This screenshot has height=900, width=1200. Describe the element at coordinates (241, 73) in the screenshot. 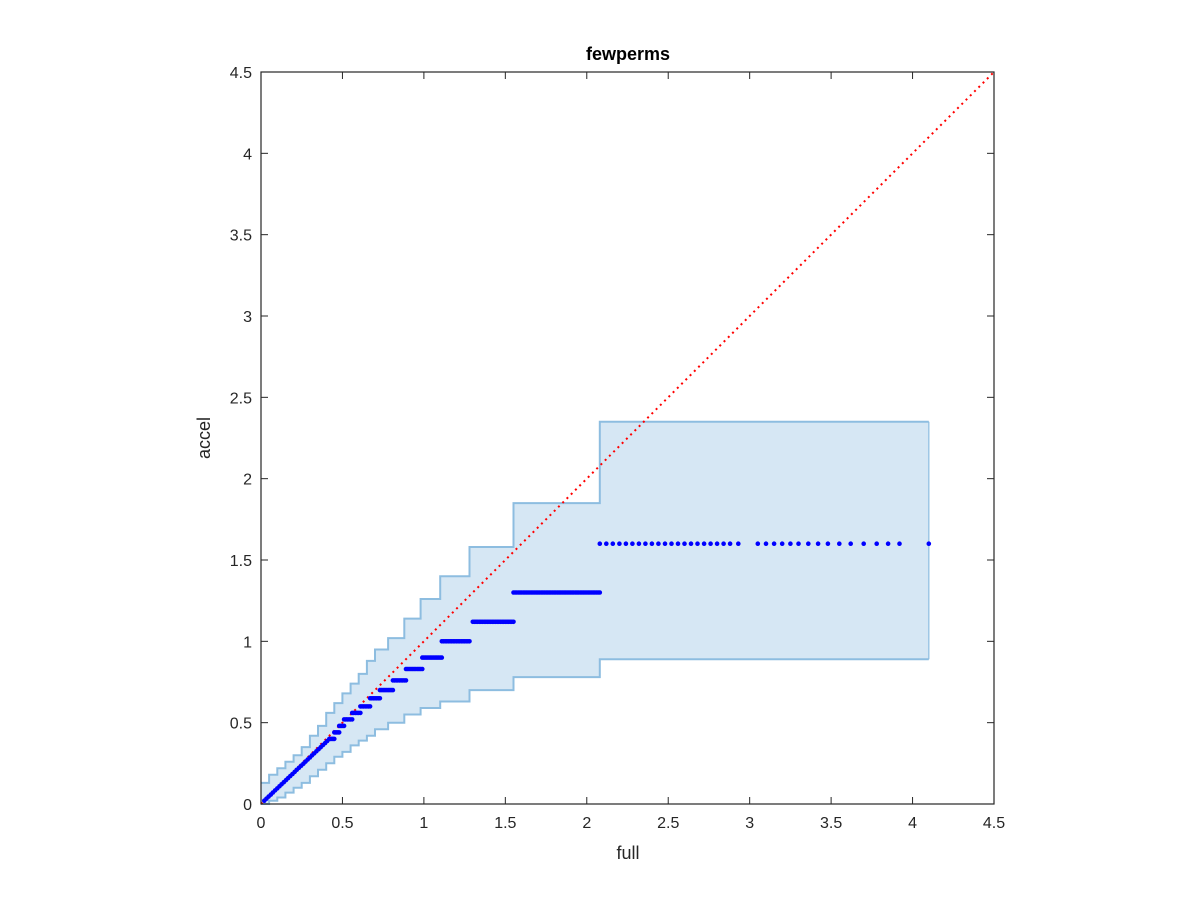

I see `y-tick-label: 4.5` at that location.